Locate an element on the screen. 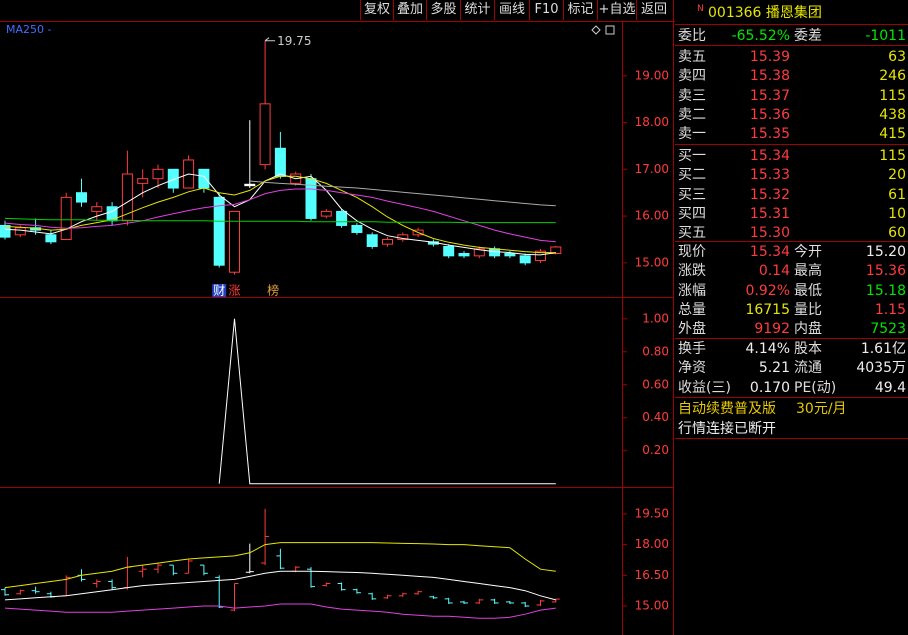 This screenshot has width=908, height=635. toolbar-button: 复权 is located at coordinates (376, 10).